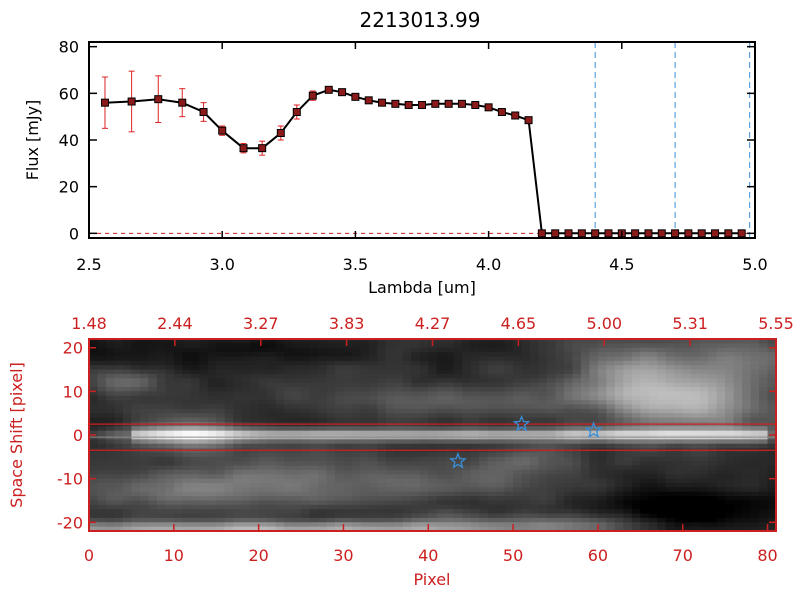 The width and height of the screenshot is (800, 600). What do you see at coordinates (73, 348) in the screenshot?
I see `image-y-tick-label-4: 20` at bounding box center [73, 348].